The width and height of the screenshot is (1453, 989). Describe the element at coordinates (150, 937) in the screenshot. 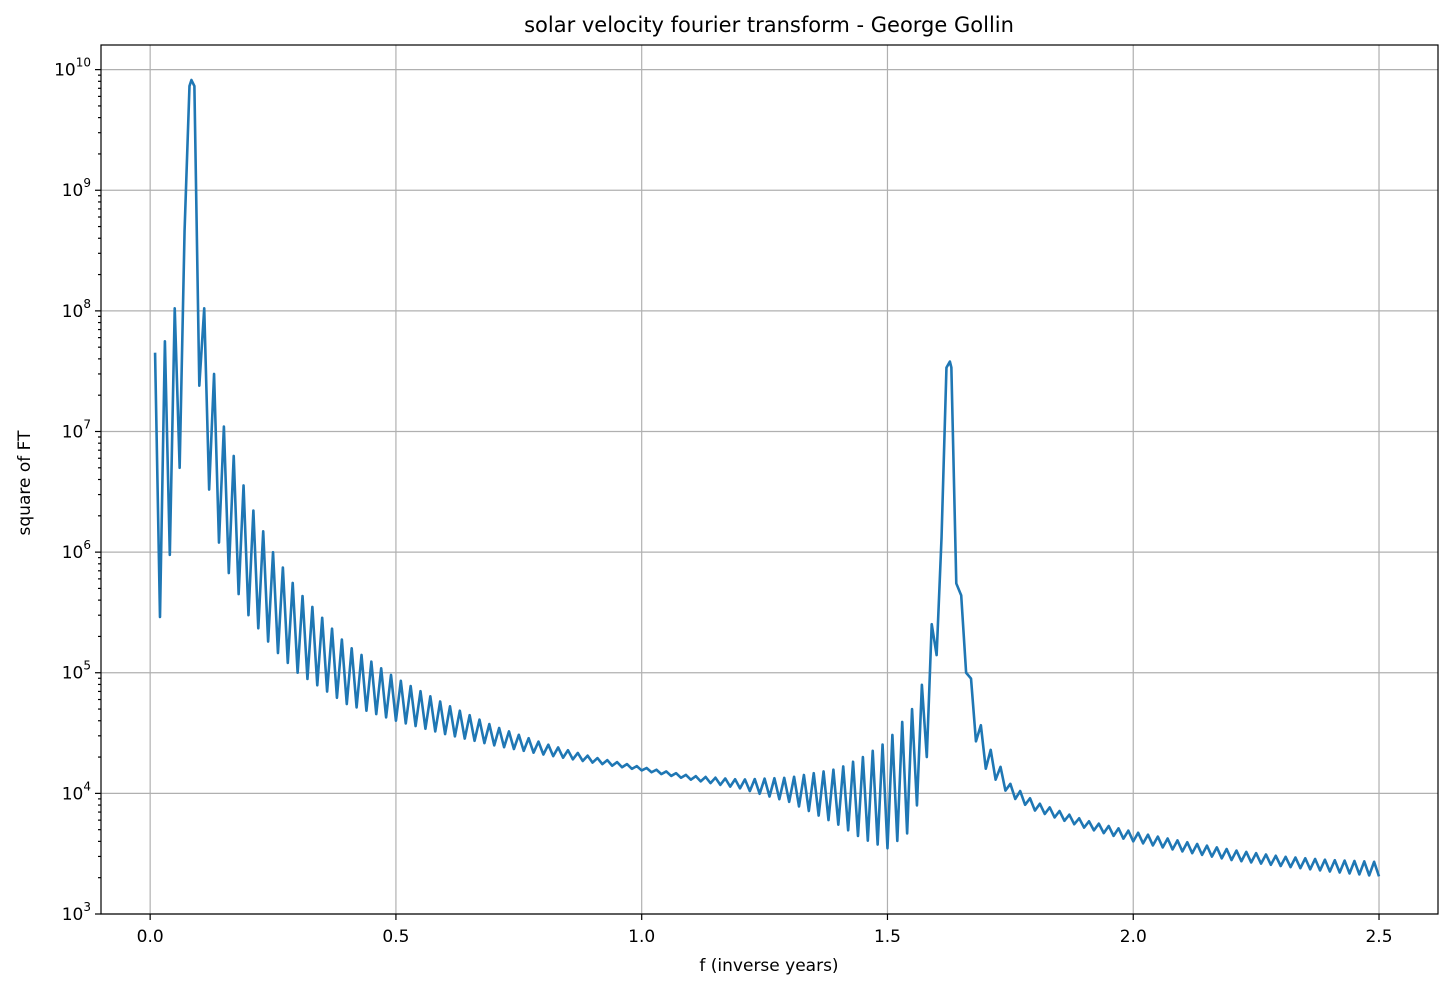

I see `x-tick-label: 0.0` at that location.